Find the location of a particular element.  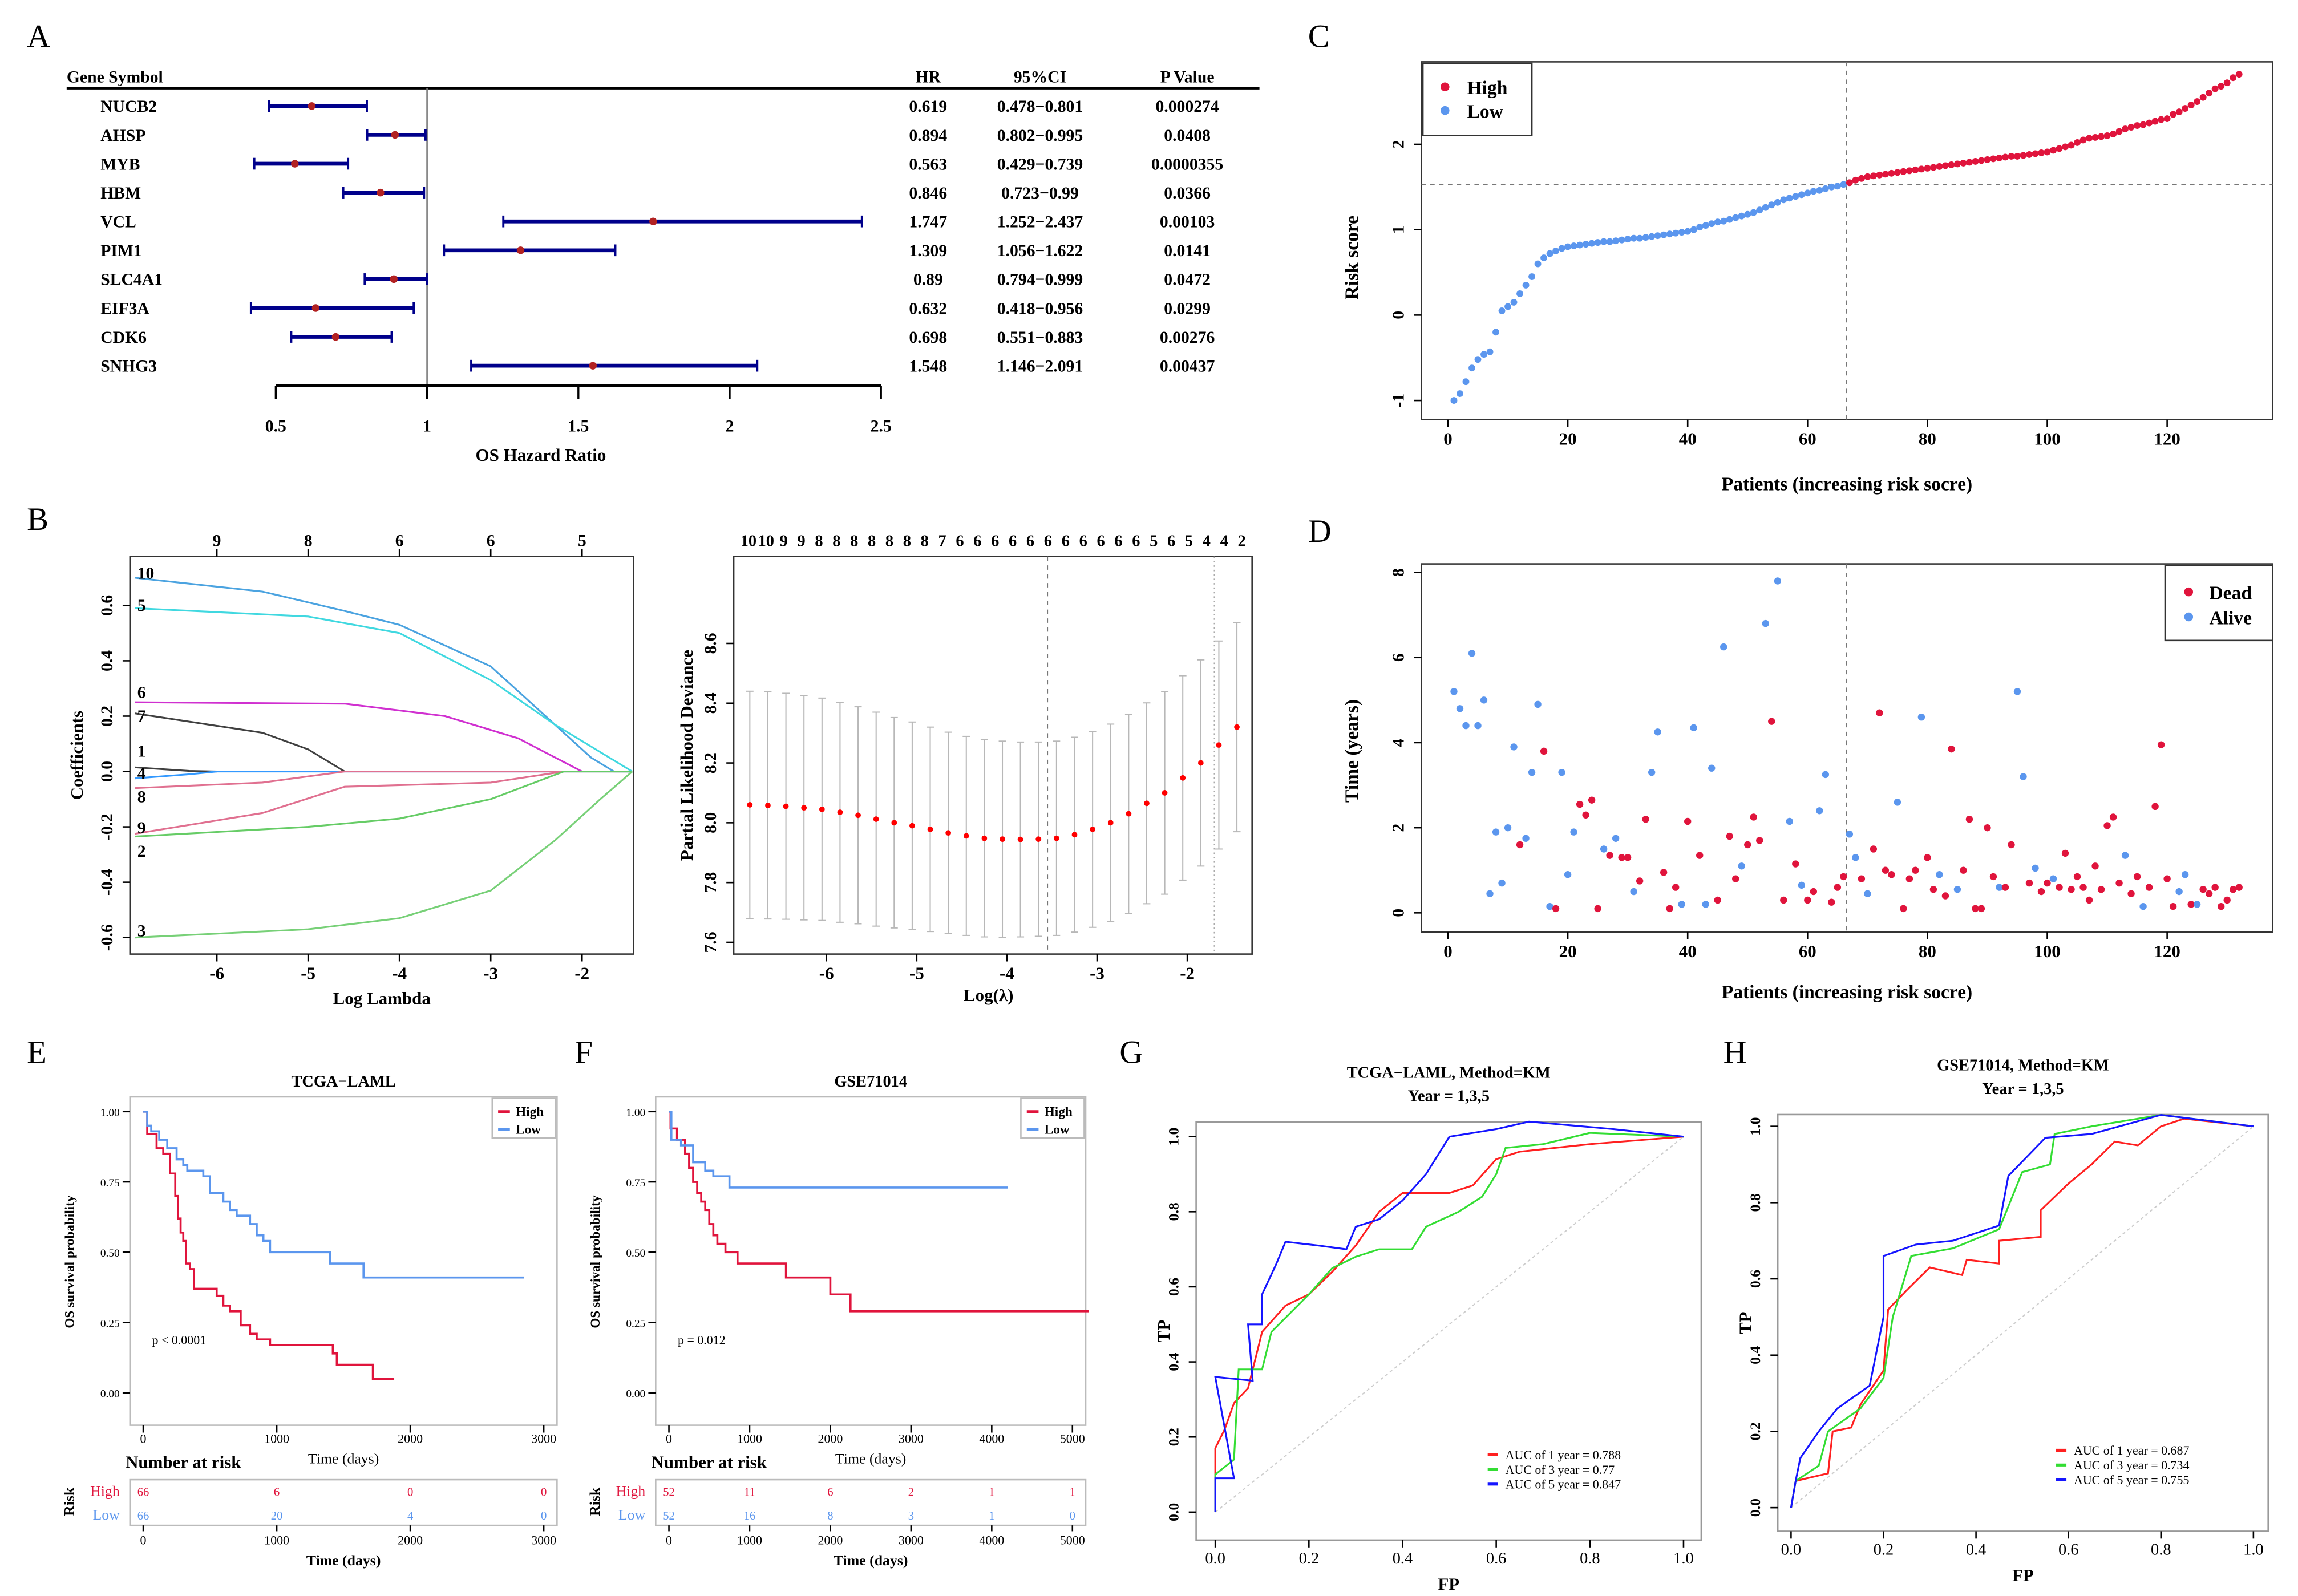

x-axis-label: Log(λ) is located at coordinates (989, 995).